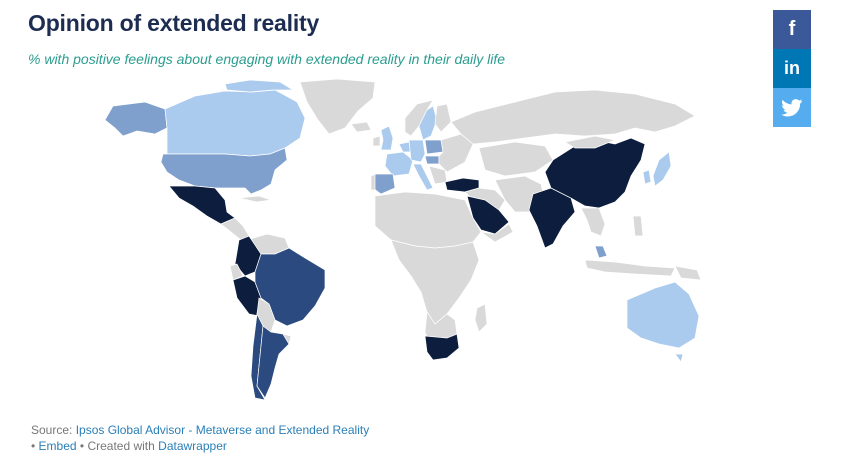 Image resolution: width=850 pixels, height=469 pixels. What do you see at coordinates (361, 127) in the screenshot?
I see `iceland` at bounding box center [361, 127].